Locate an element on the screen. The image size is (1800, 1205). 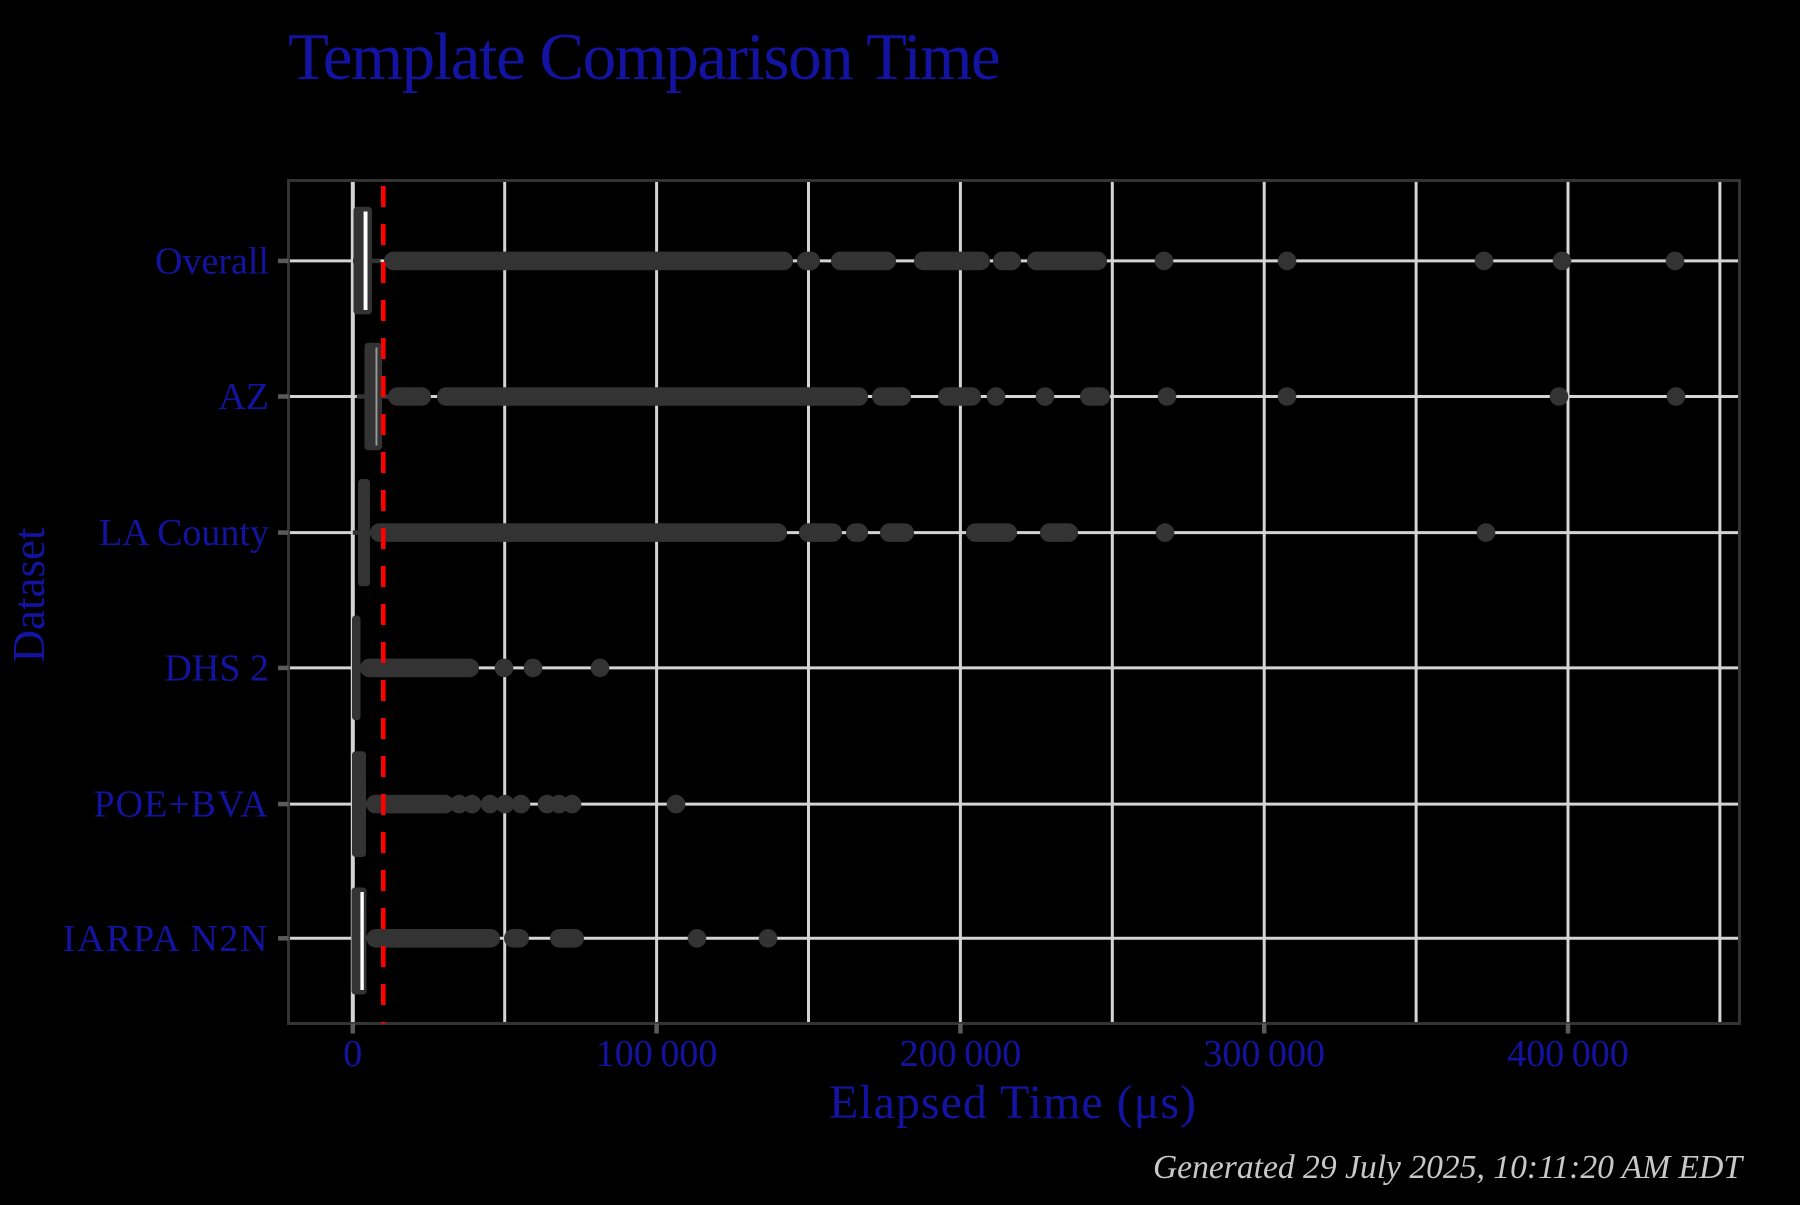
svg-text: 200 000 is located at coordinates (961, 1054).